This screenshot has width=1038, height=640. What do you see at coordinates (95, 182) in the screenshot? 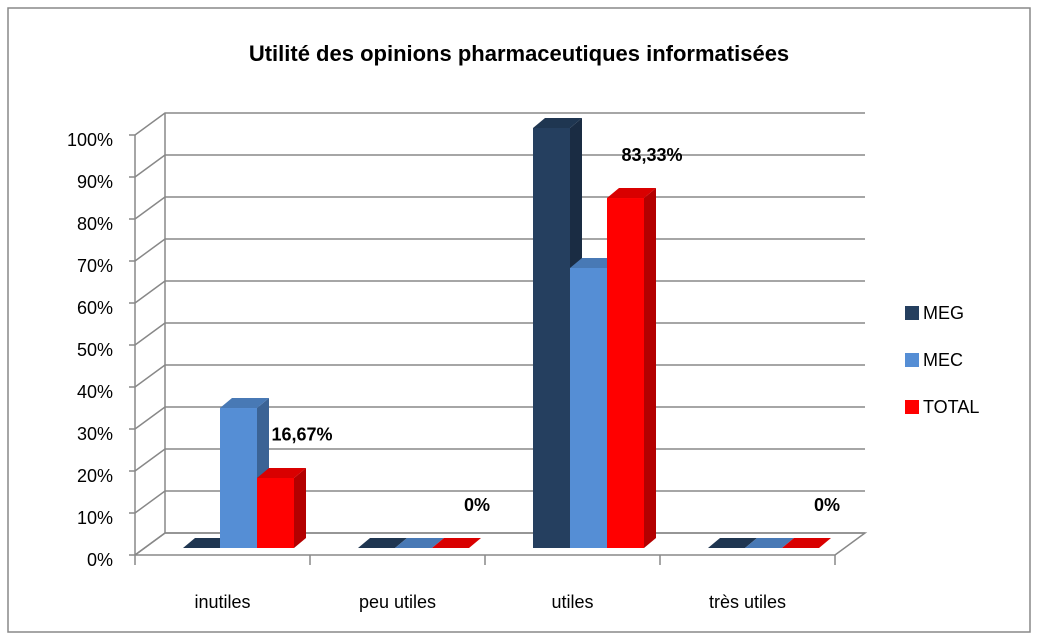
I see `y-tick-label: 90%` at bounding box center [95, 182].